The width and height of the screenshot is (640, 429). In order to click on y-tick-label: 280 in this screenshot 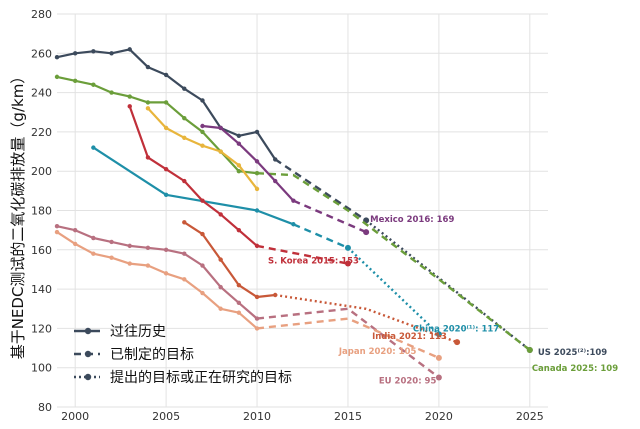, I will do `click(41, 14)`.